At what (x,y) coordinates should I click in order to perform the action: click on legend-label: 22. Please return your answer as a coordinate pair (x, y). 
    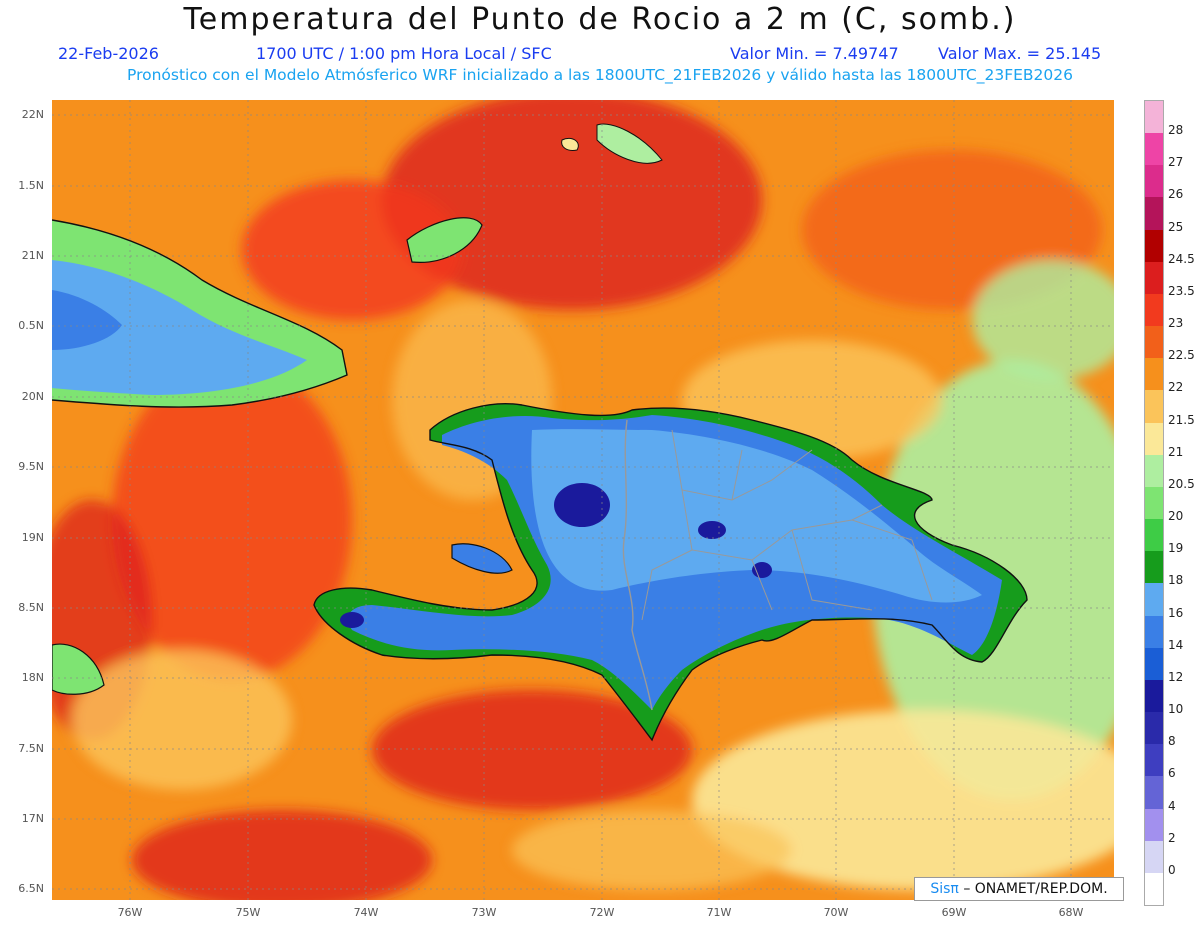
    Looking at the image, I should click on (1176, 387).